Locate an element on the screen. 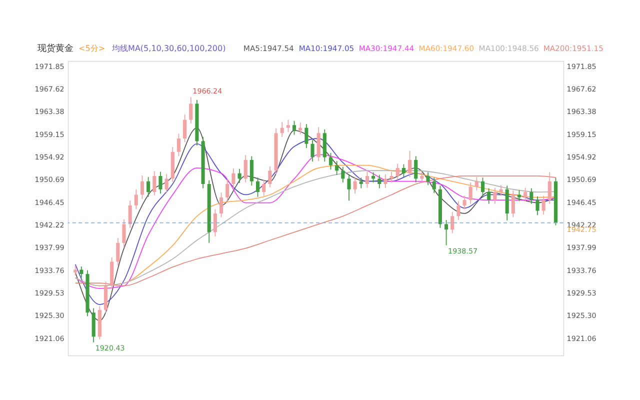  annotation: 1920.43 is located at coordinates (110, 347).